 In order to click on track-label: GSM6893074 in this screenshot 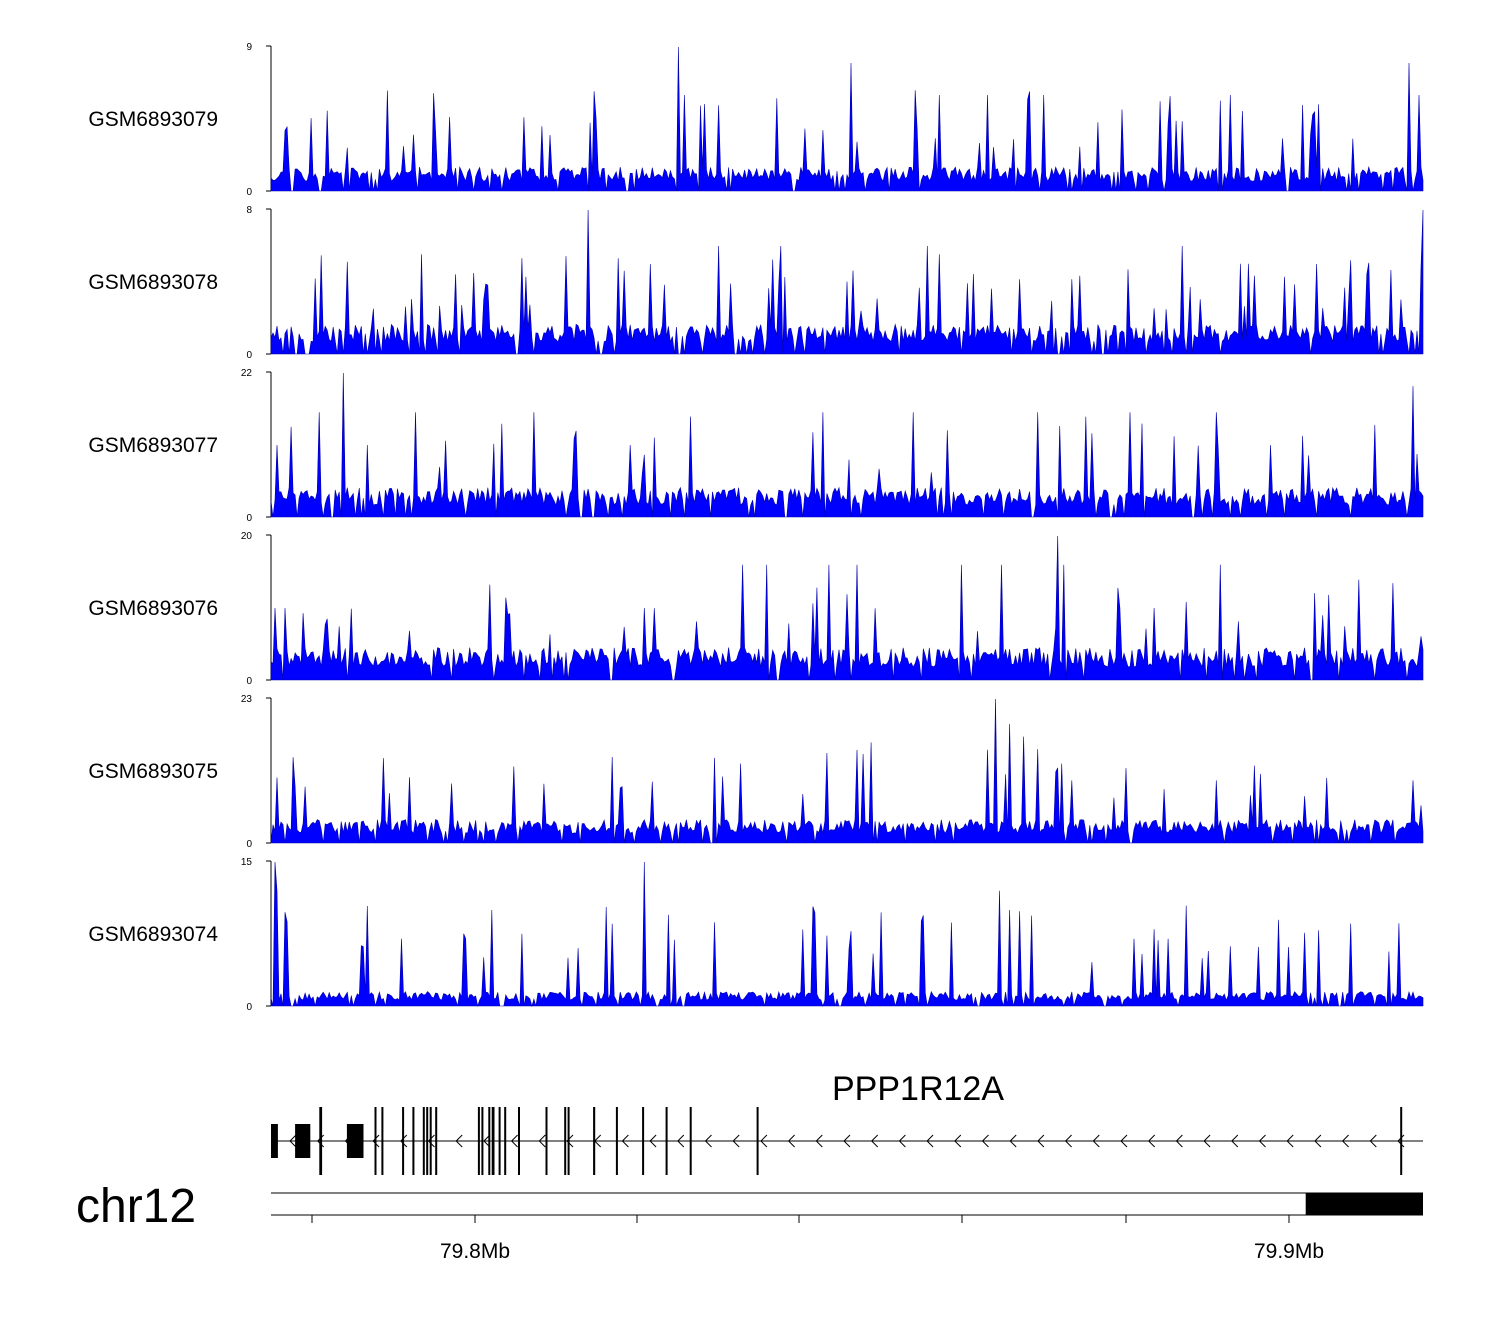, I will do `click(153, 934)`.